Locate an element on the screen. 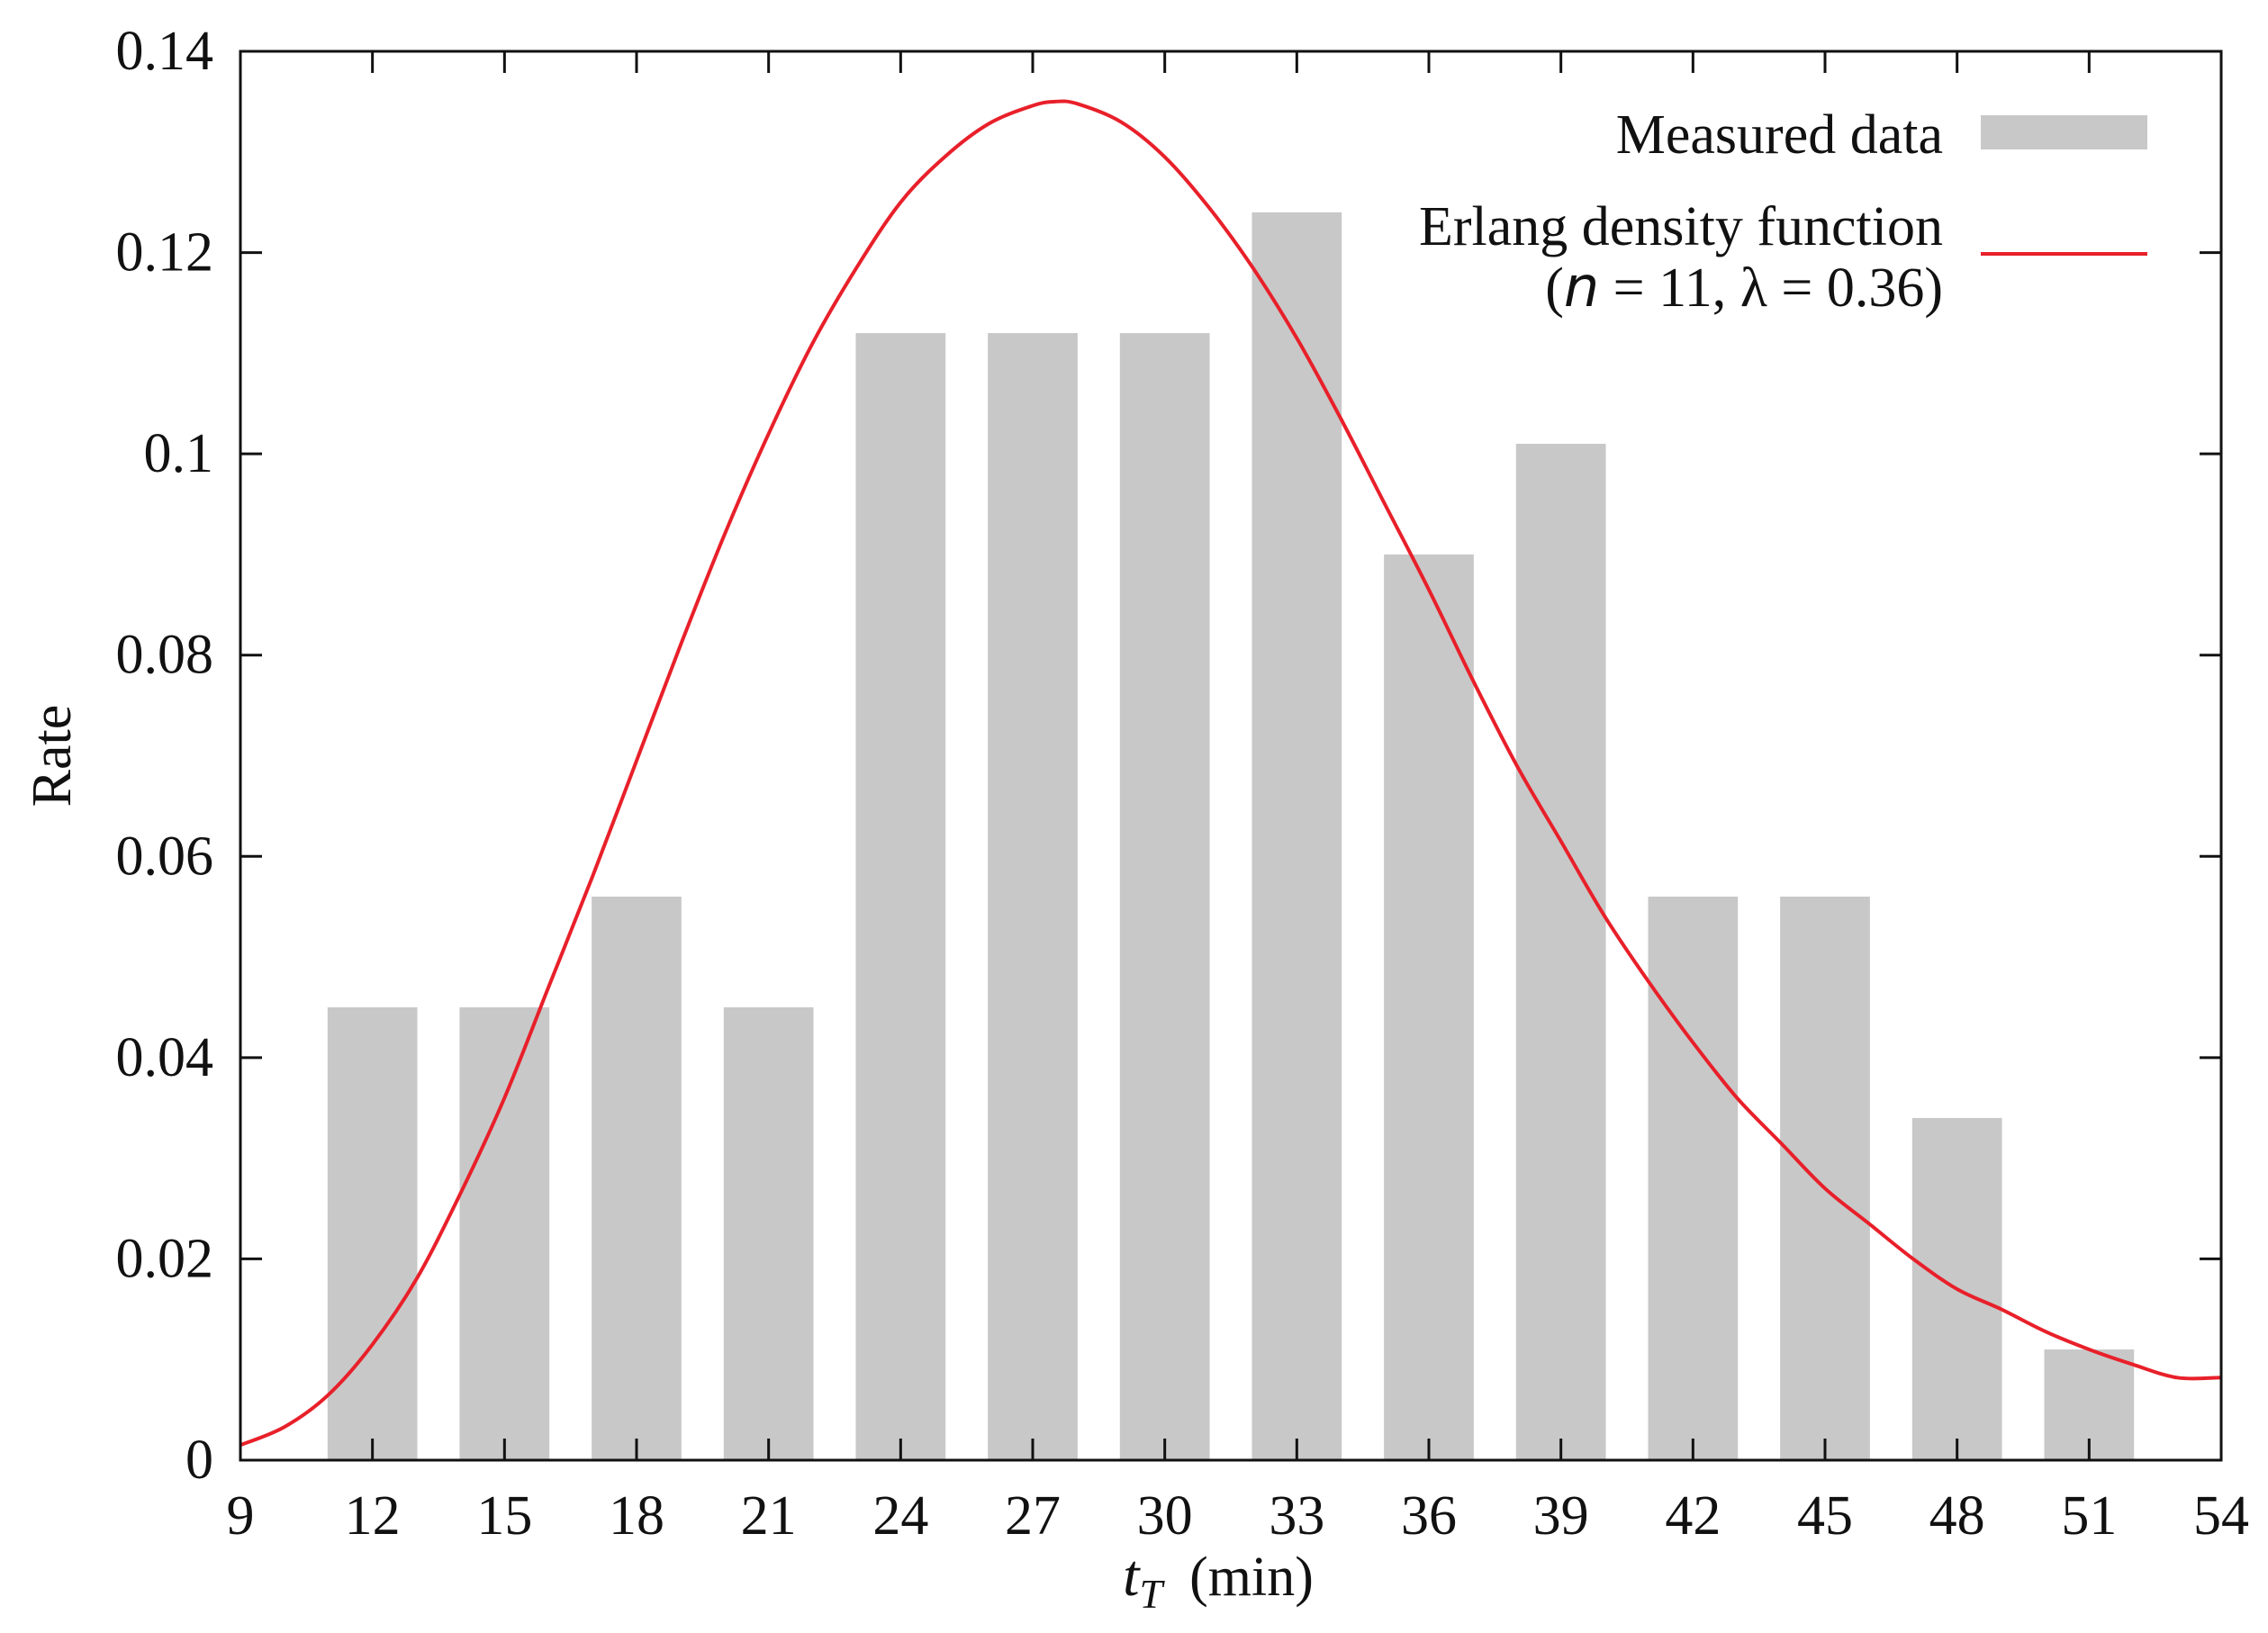 The height and width of the screenshot is (1633, 2268). legend-n-var: n is located at coordinates (1581, 287).